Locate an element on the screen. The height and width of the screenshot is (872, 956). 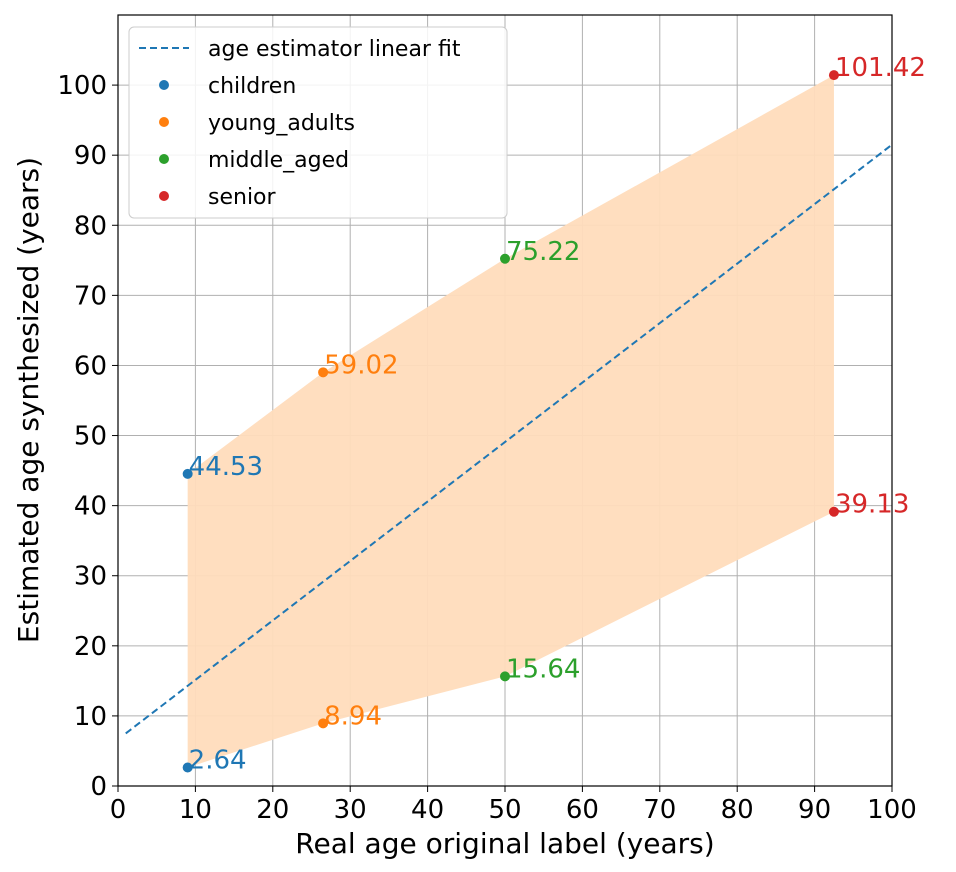
y-tick-label: 10 is located at coordinates (90, 717).